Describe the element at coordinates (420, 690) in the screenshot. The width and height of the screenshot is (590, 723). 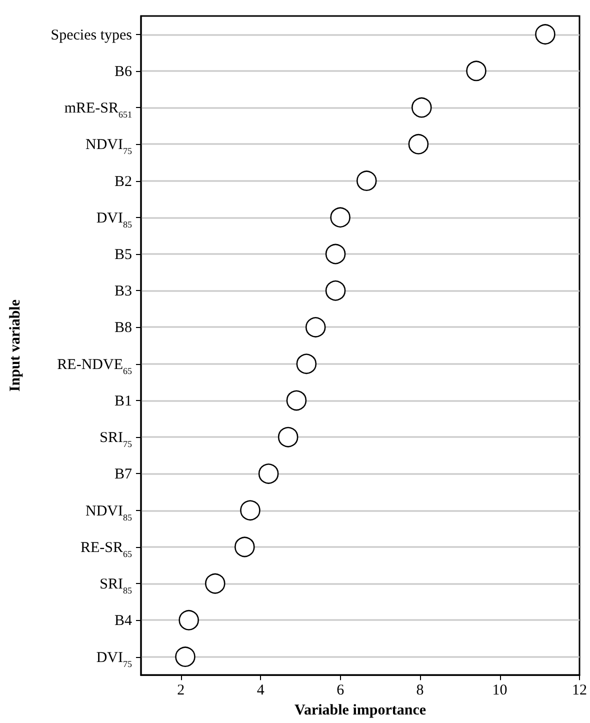
I see `x-tick-label: 8` at that location.